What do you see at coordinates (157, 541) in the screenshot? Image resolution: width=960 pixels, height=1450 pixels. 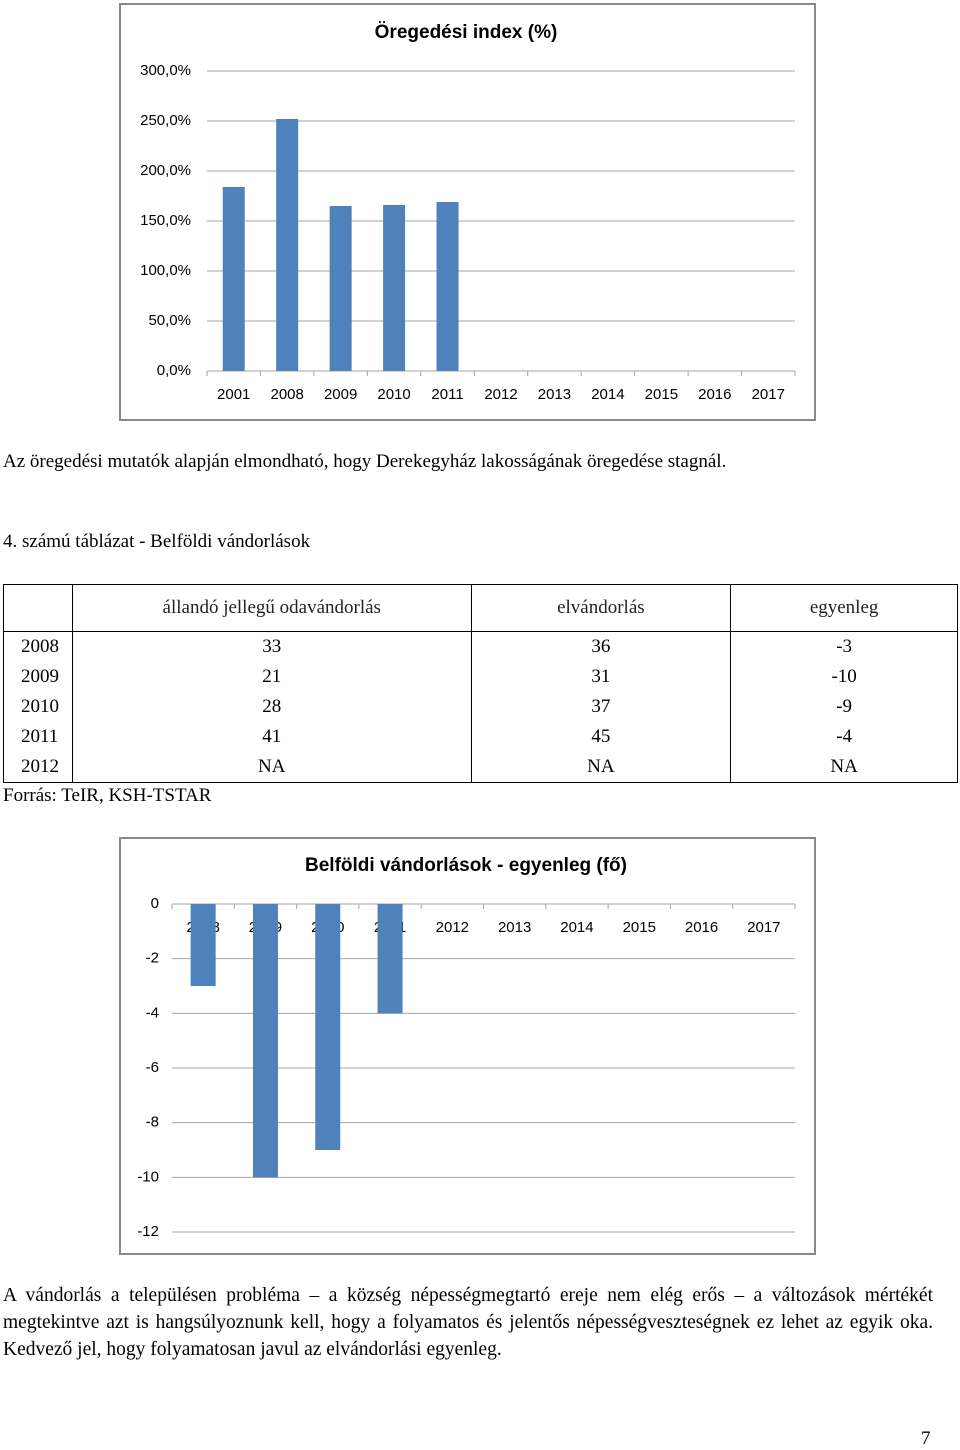 I see `table-title: 4. számú táblázat - Belföldi vándorlások` at bounding box center [157, 541].